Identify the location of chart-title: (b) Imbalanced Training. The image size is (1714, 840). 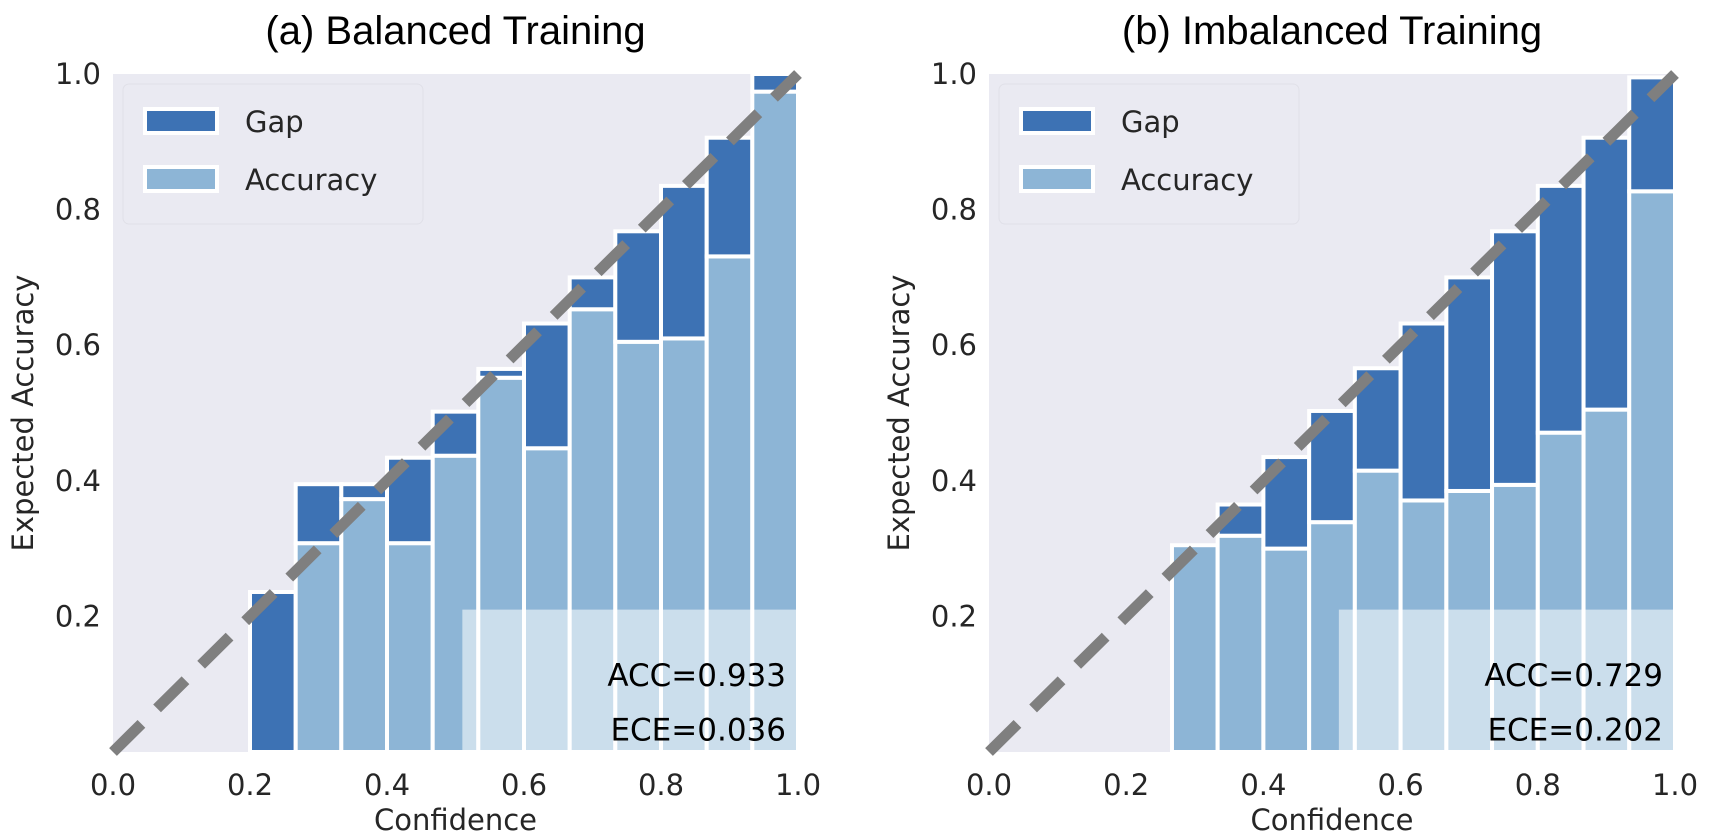
(1332, 31).